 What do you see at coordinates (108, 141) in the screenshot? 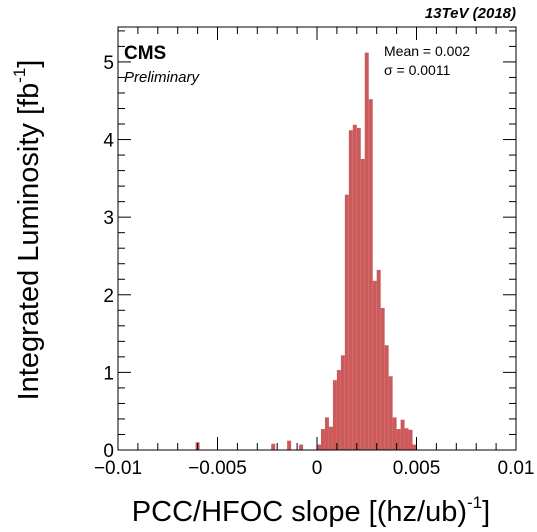
I see `y-tick-label: 4` at bounding box center [108, 141].